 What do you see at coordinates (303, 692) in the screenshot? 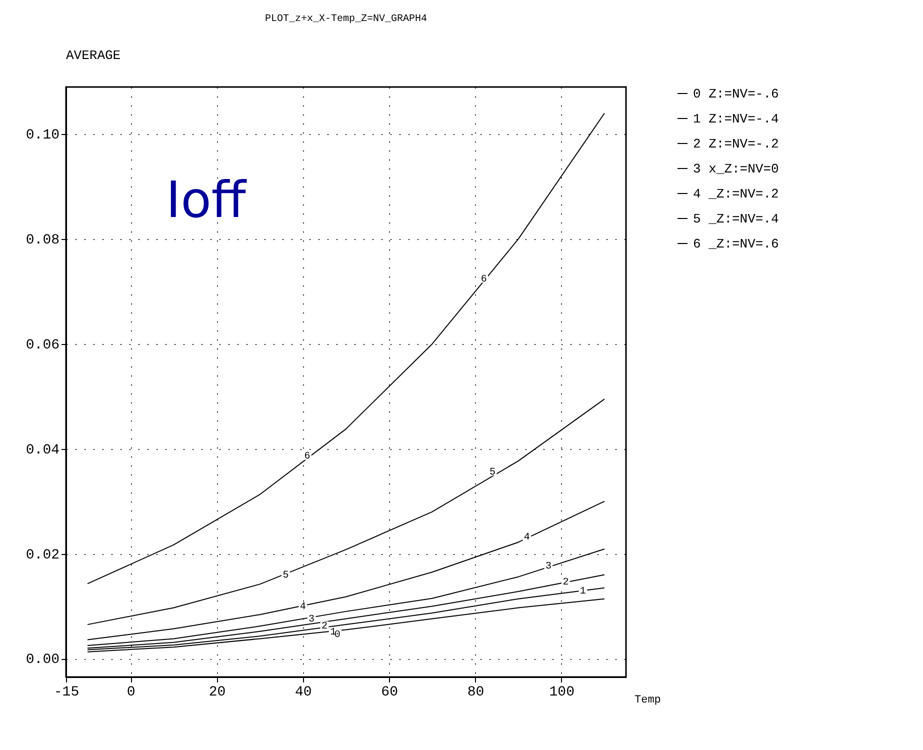
I see `x-tick-label: 40` at bounding box center [303, 692].